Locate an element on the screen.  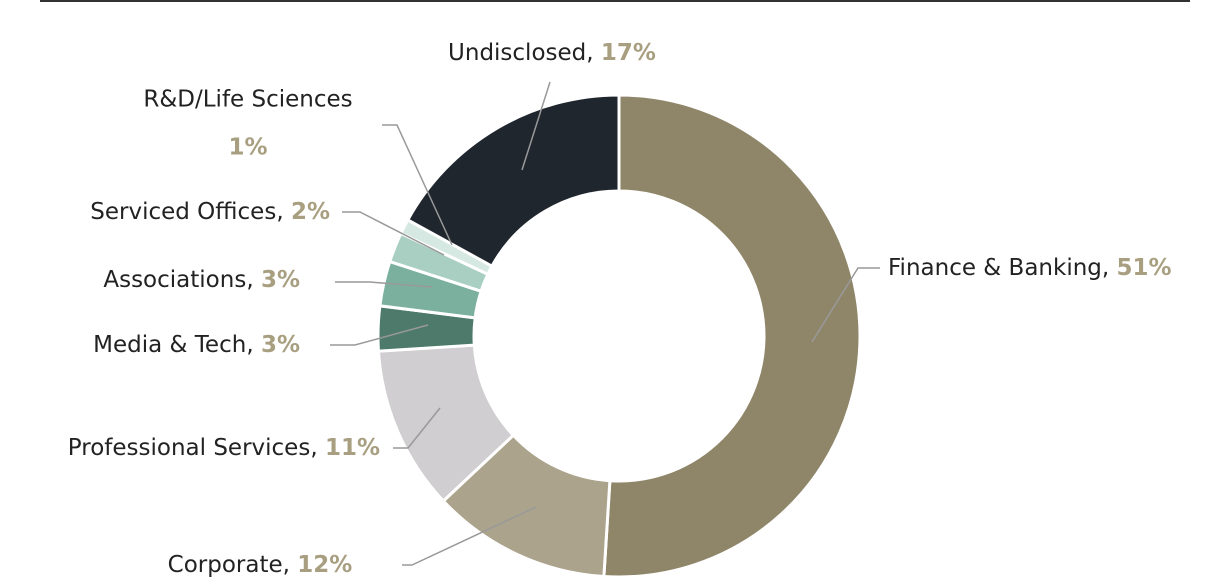
slice-label: Undisclosed, 17% is located at coordinates (552, 53).